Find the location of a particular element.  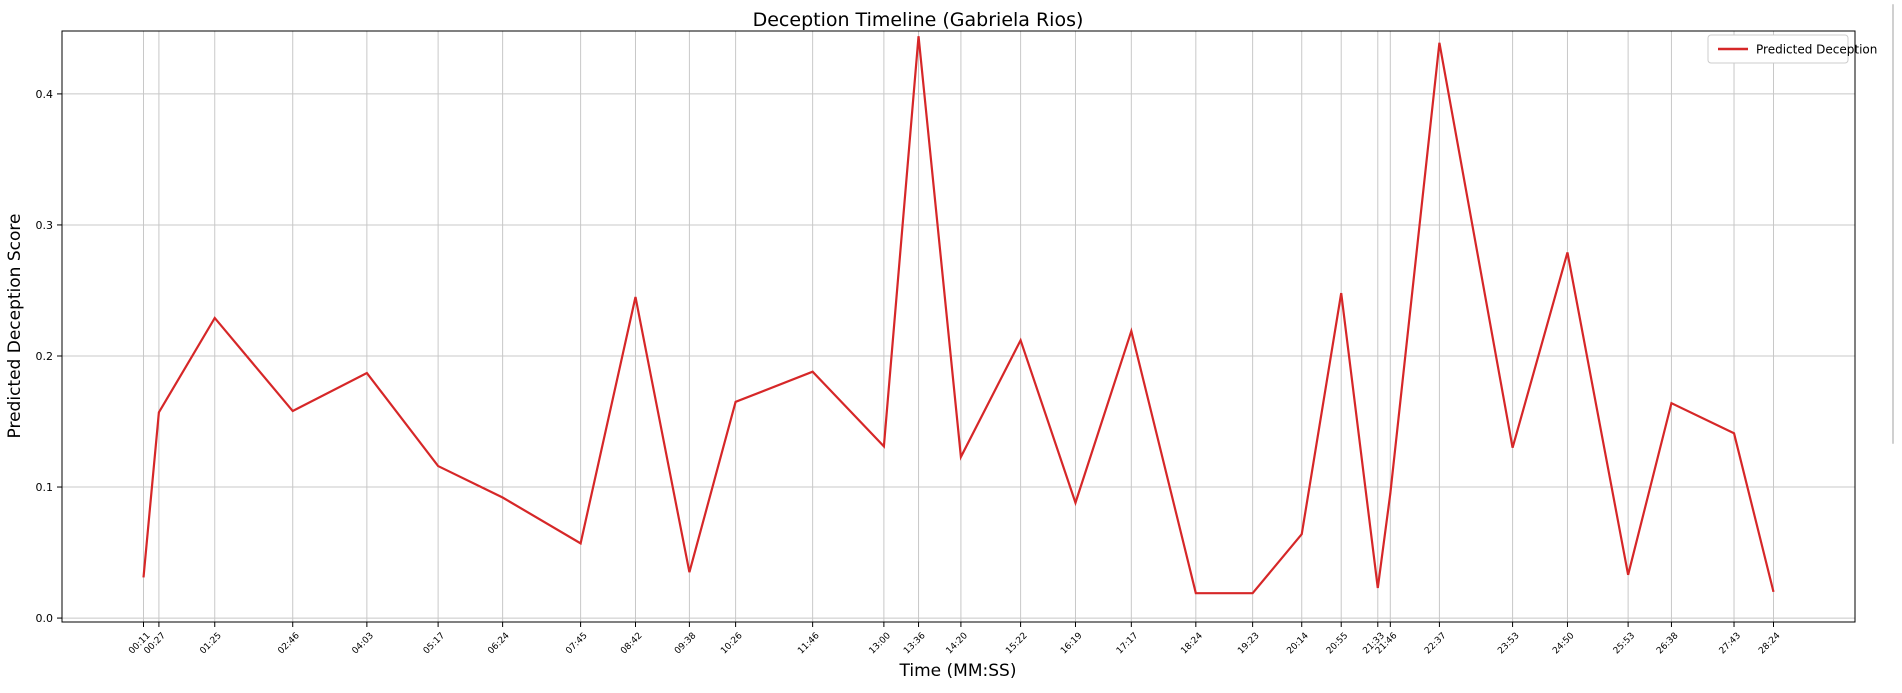

chart-title: Deception Timeline (Gabriela Rios) is located at coordinates (918, 20).